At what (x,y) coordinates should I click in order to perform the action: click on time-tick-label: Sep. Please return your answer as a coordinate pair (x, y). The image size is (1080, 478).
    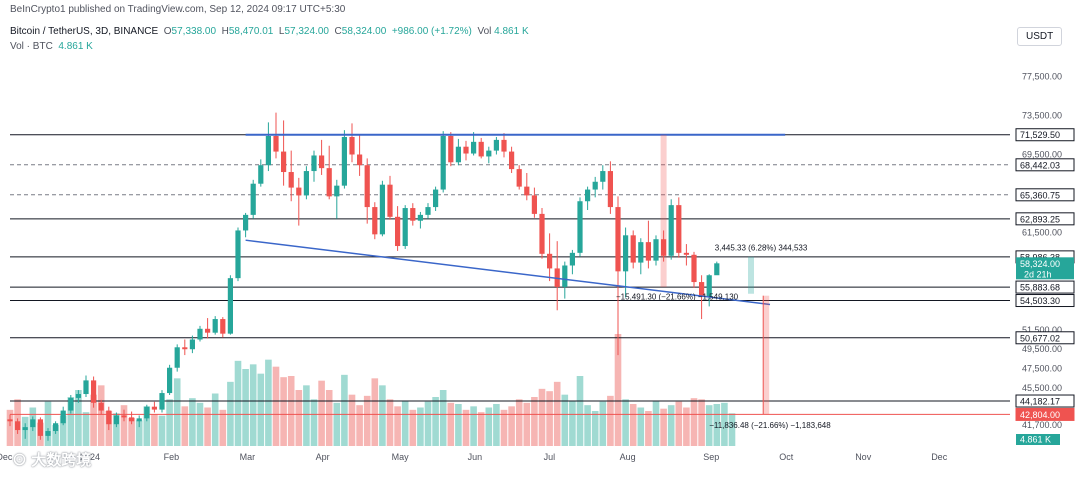
    Looking at the image, I should click on (711, 457).